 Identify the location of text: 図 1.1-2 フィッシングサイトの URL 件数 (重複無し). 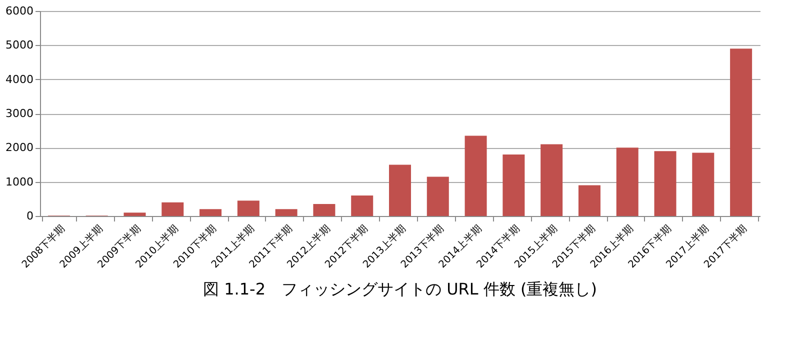
(400, 288).